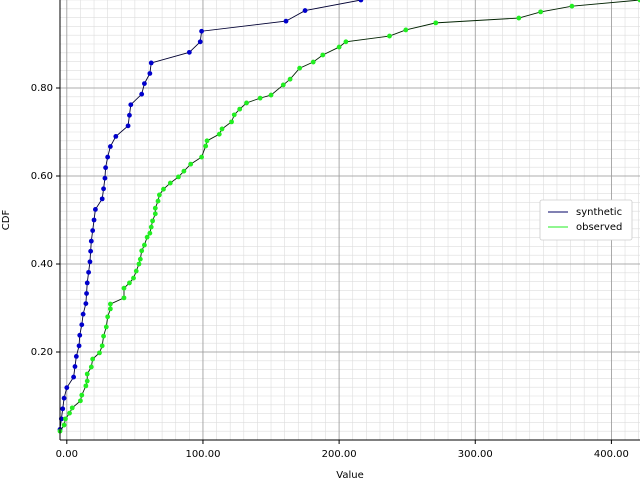 The image size is (640, 480). Describe the element at coordinates (42, 176) in the screenshot. I see `y-tick-label: 0.60` at that location.